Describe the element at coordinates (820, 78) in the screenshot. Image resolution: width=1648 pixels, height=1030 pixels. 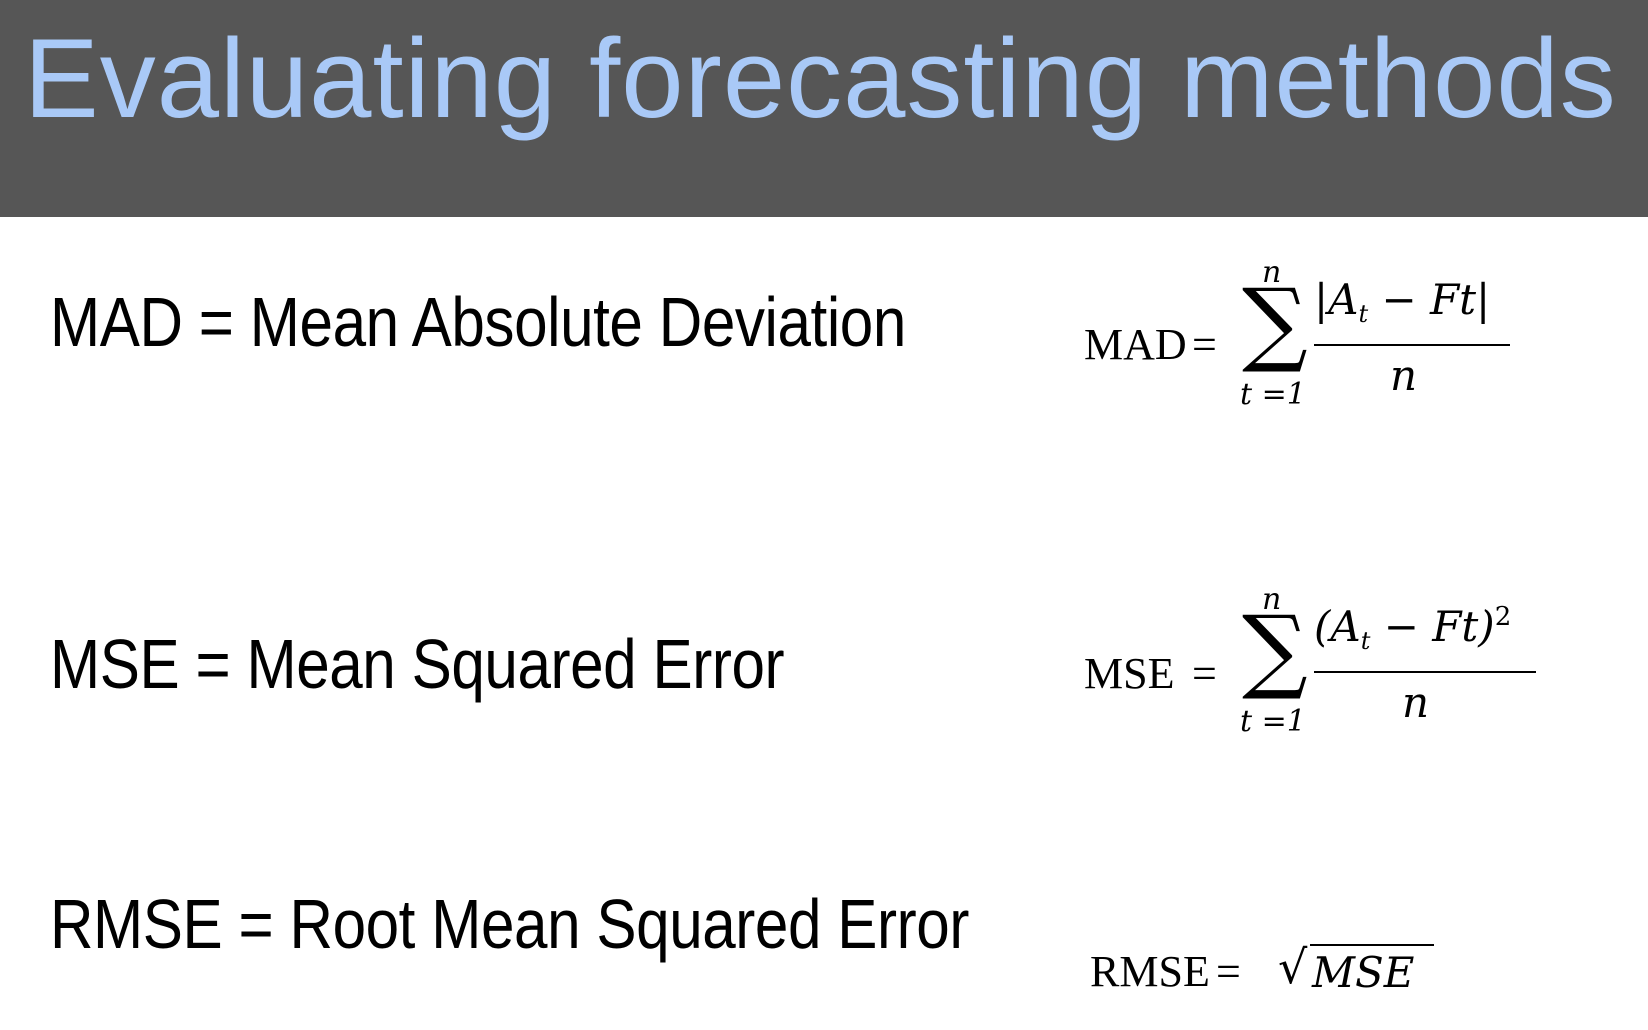
I see `slide-title: Evaluating forecasting methods` at that location.